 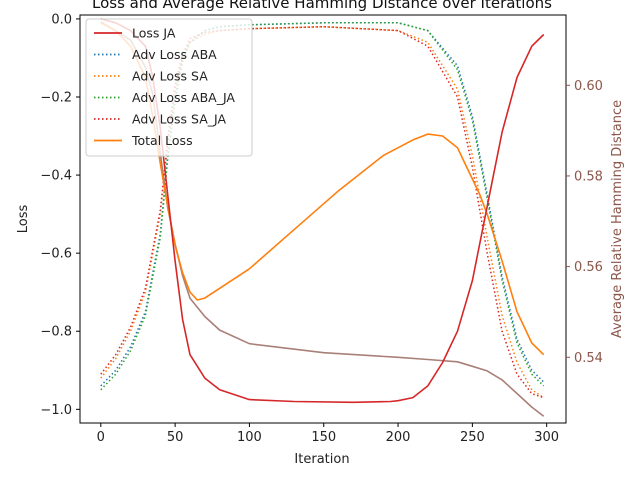 I want to click on y-axis-label: Loss, so click(x=23, y=219).